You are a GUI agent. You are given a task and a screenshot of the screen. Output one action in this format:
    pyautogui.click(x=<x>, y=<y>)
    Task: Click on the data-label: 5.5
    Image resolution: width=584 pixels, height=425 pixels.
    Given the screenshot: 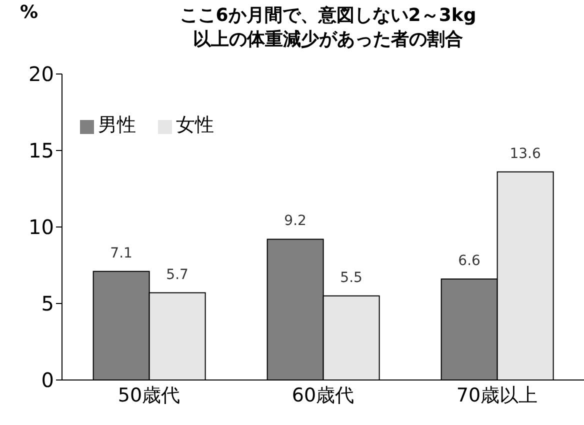 What is the action you would take?
    pyautogui.click(x=351, y=278)
    